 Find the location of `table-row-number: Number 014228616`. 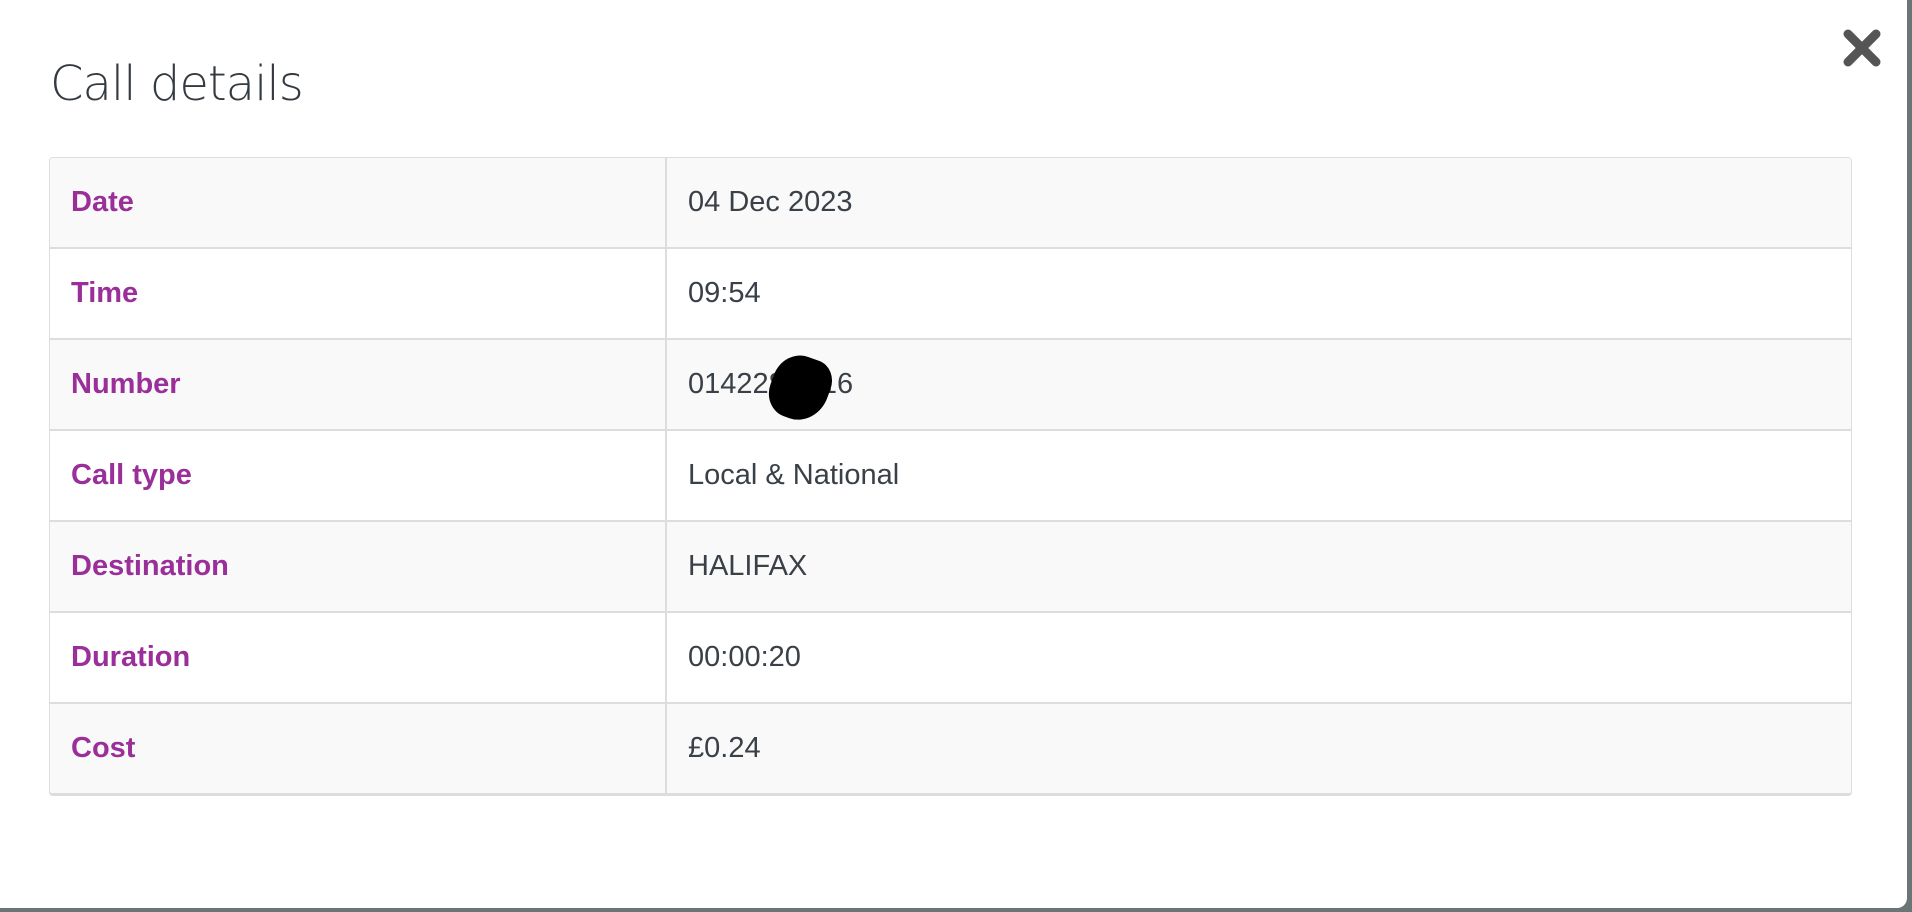

table-row-number: Number 014228616 is located at coordinates (950, 383).